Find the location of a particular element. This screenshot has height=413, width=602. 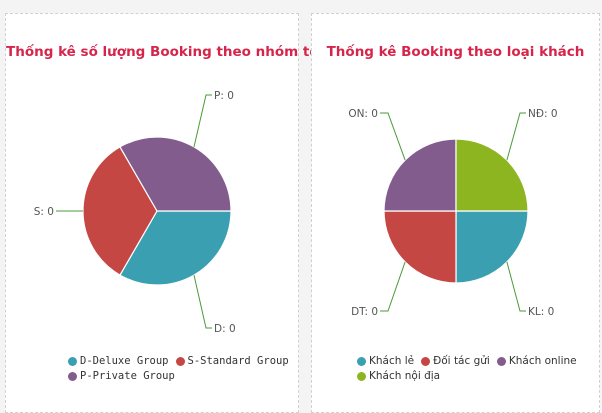

legend-label-private: P-Private Group is located at coordinates (127, 376).